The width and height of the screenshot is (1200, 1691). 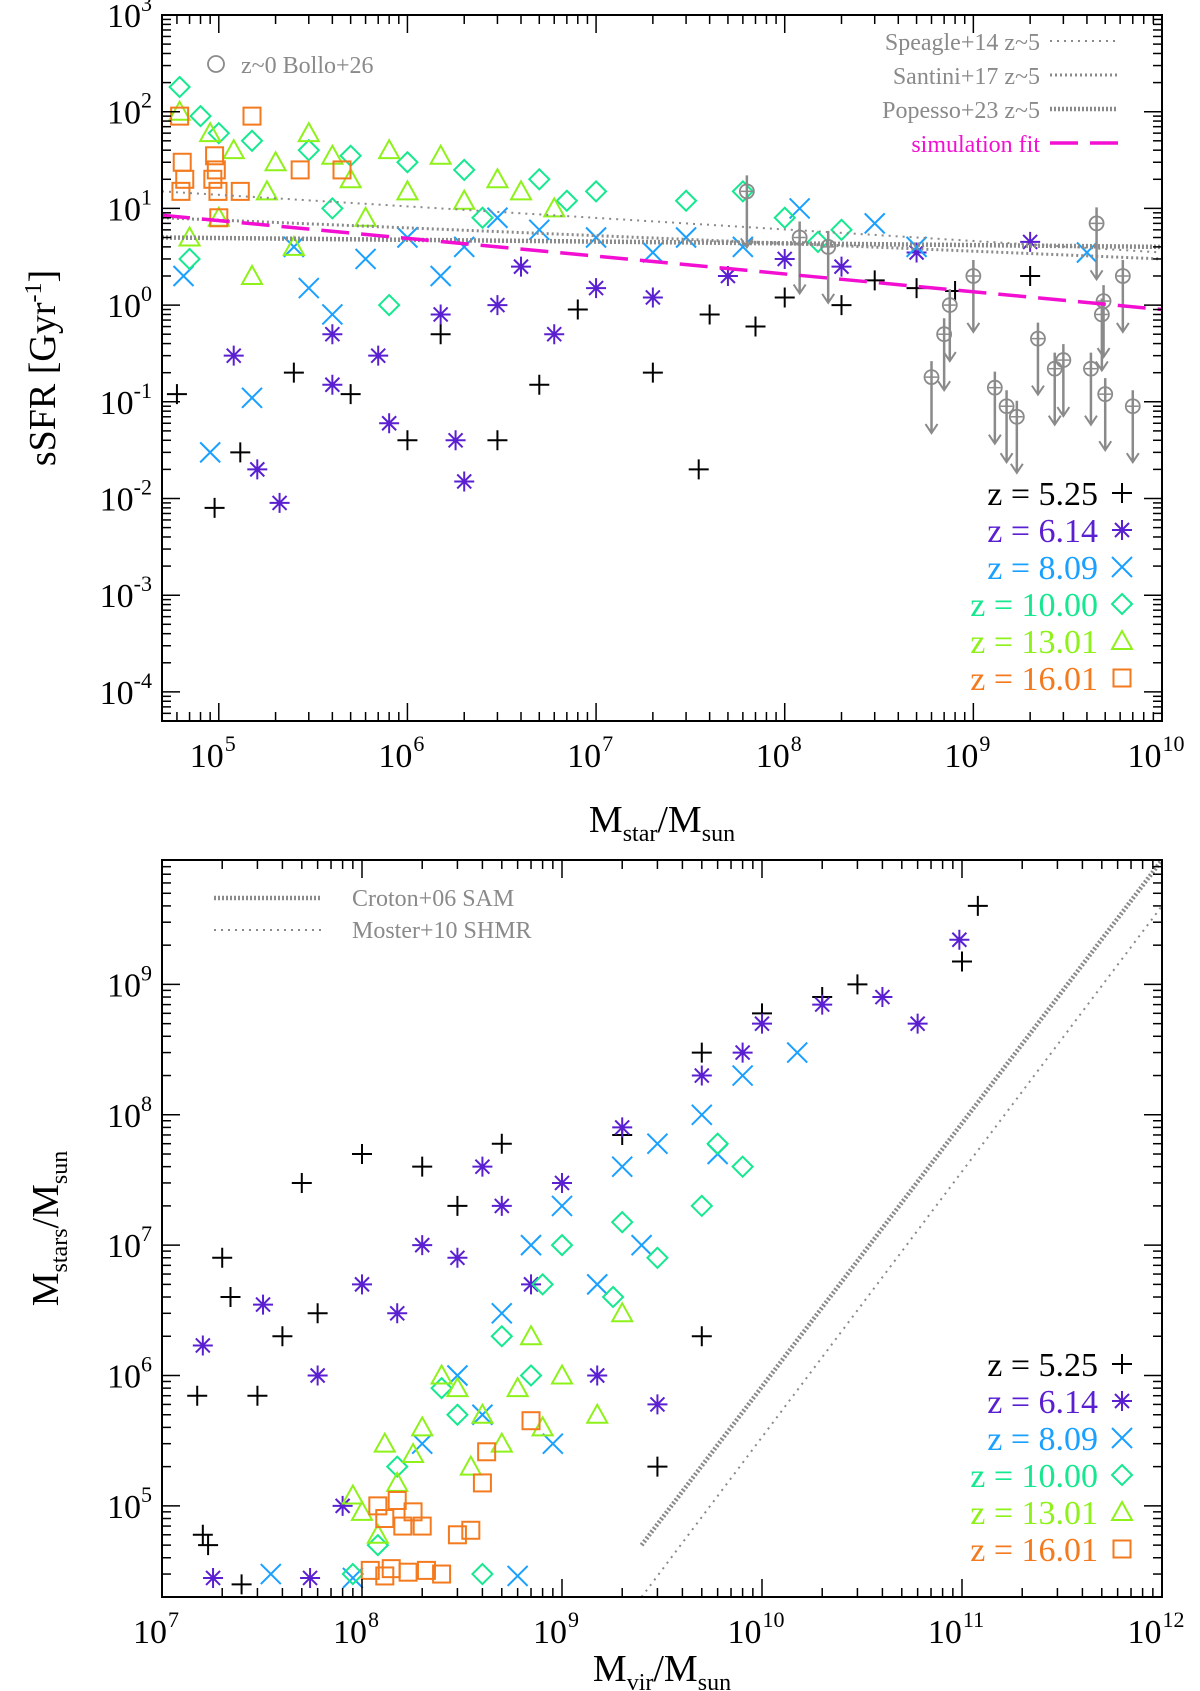 I want to click on legend-label-4: z = 13.01, so click(x=1034, y=1513).